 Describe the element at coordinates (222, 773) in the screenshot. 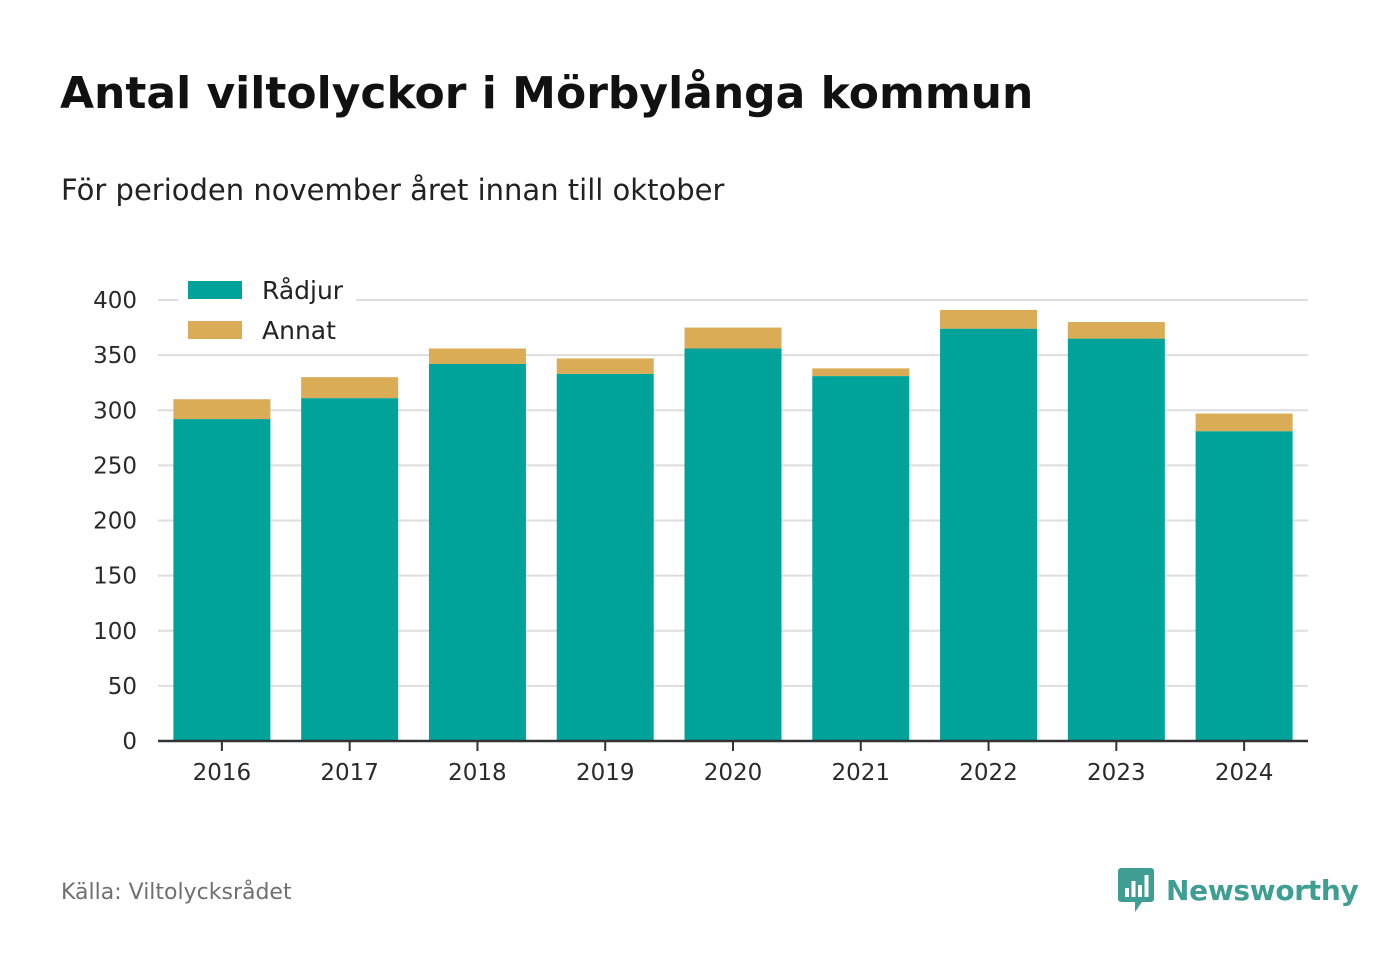

I see `x-tick-label: 2016` at that location.